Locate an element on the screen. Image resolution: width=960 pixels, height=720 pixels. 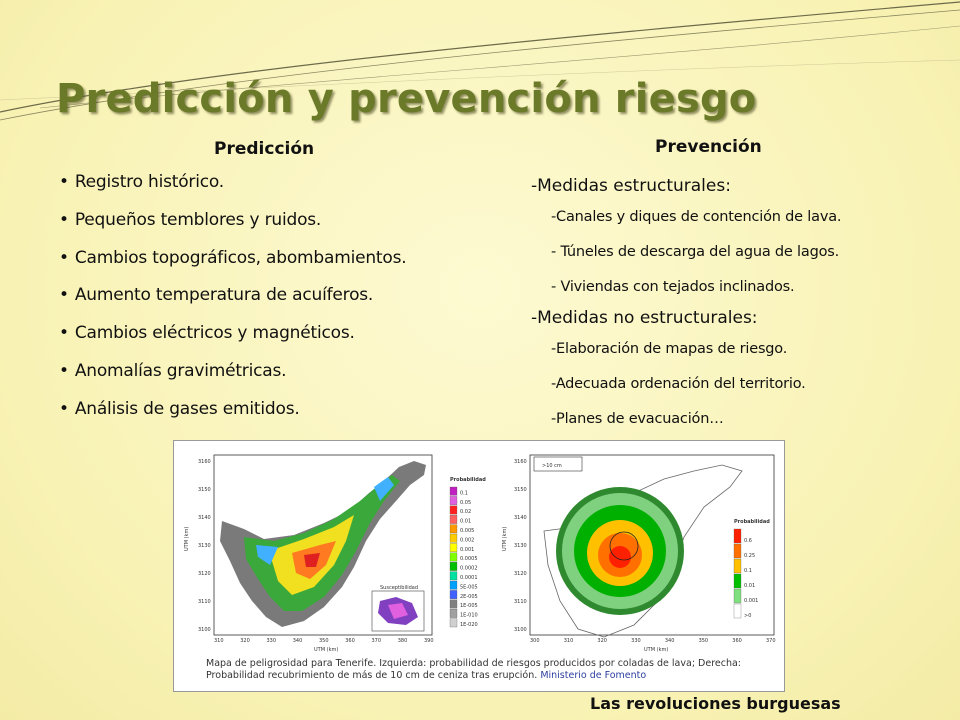
left-x-tick: 360 is located at coordinates (350, 641).